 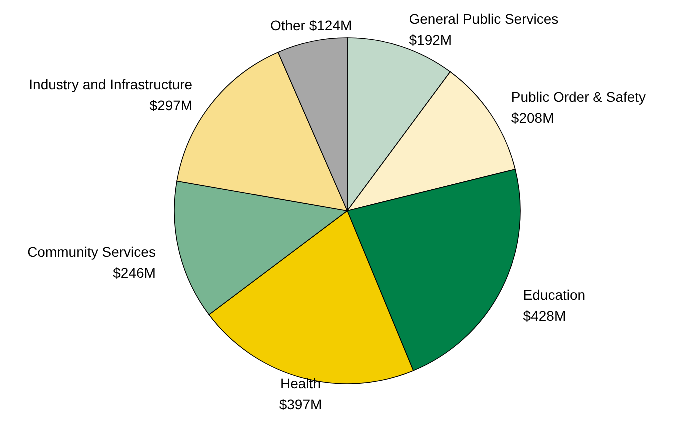 I want to click on data-label: $192M, so click(x=430, y=40).